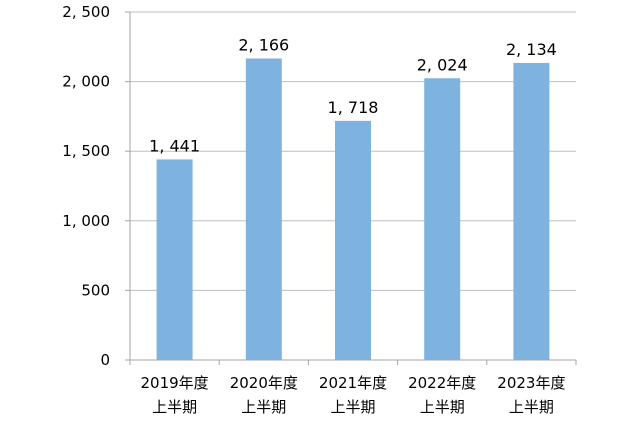 The image size is (630, 430). I want to click on y-tick-label: 500, so click(95, 290).